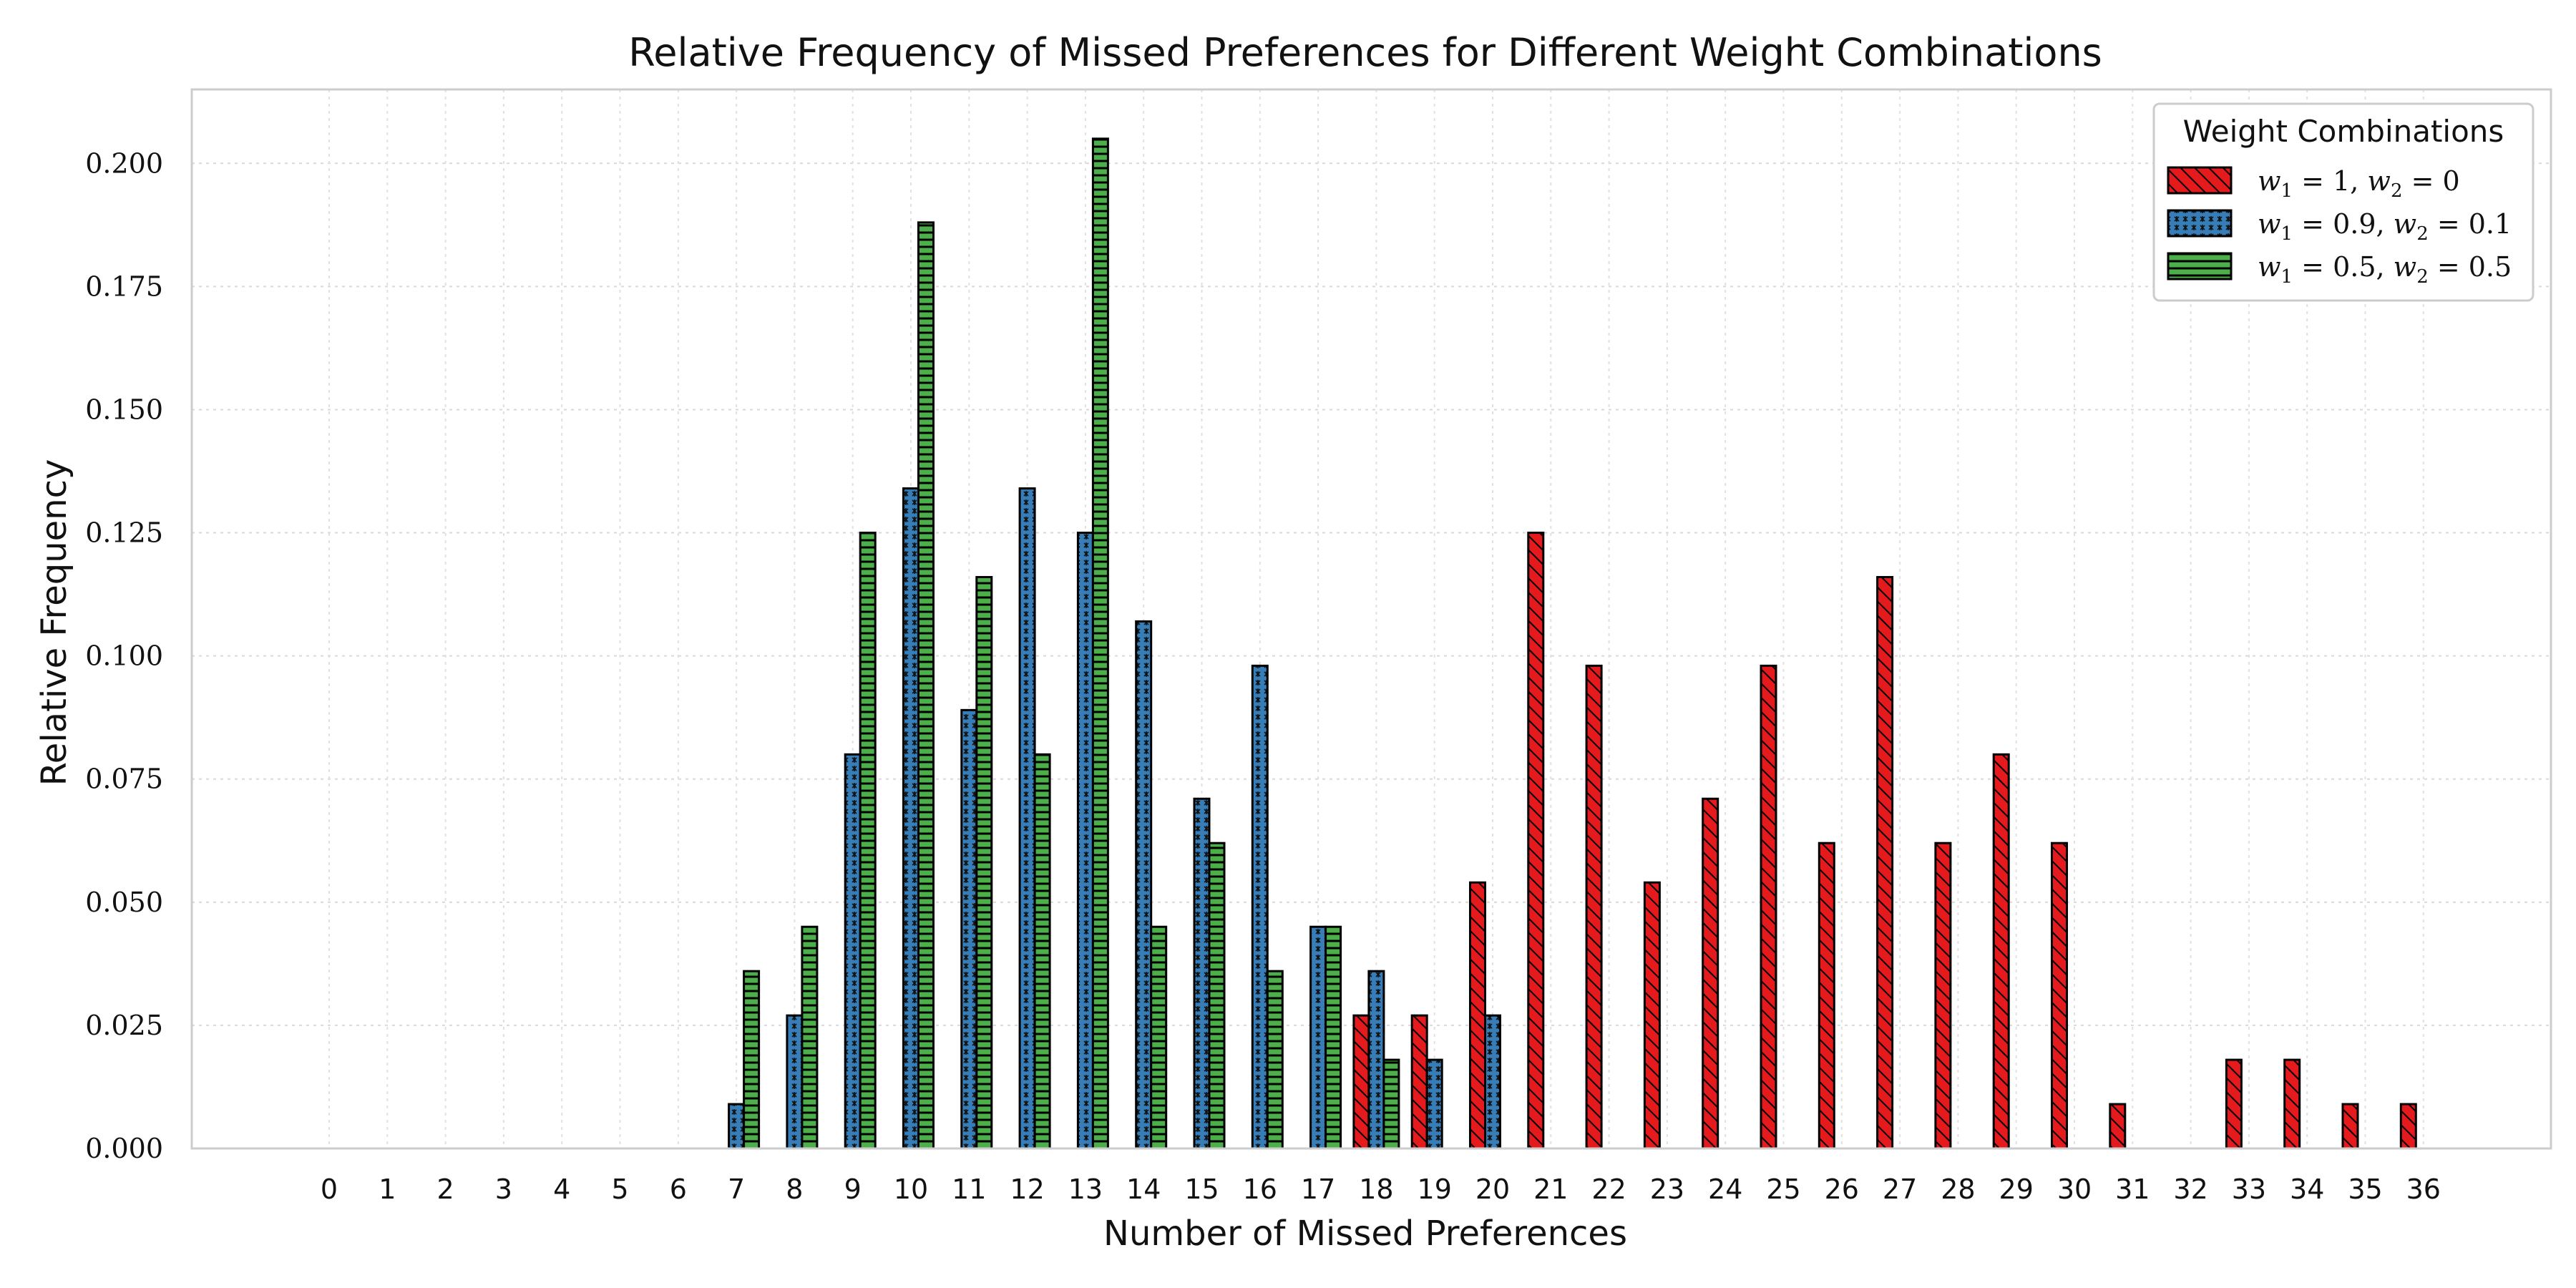  Describe the element at coordinates (1492, 1189) in the screenshot. I see `x-tick-label-20: 20` at that location.